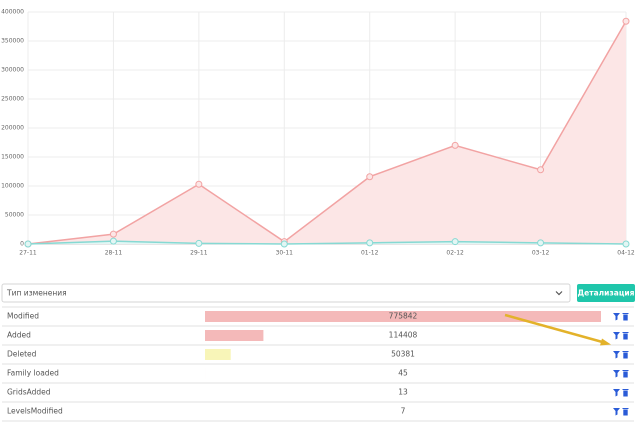 This screenshot has height=425, width=640. I want to click on x-tick-label: 04-12, so click(626, 253).